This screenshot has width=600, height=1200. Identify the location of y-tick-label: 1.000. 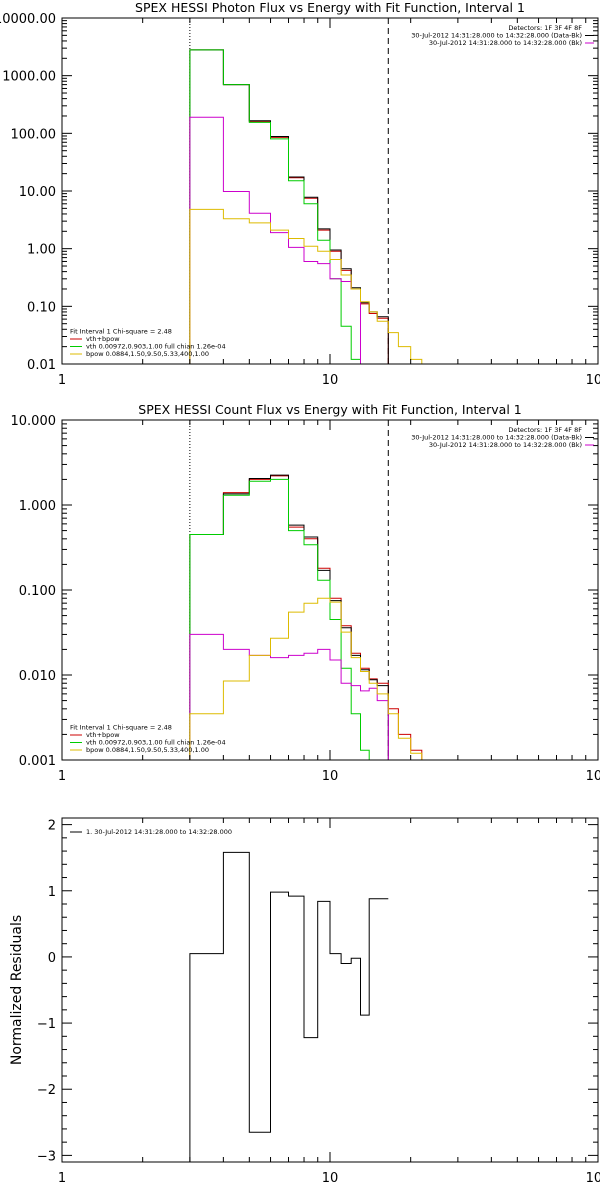
(37, 506).